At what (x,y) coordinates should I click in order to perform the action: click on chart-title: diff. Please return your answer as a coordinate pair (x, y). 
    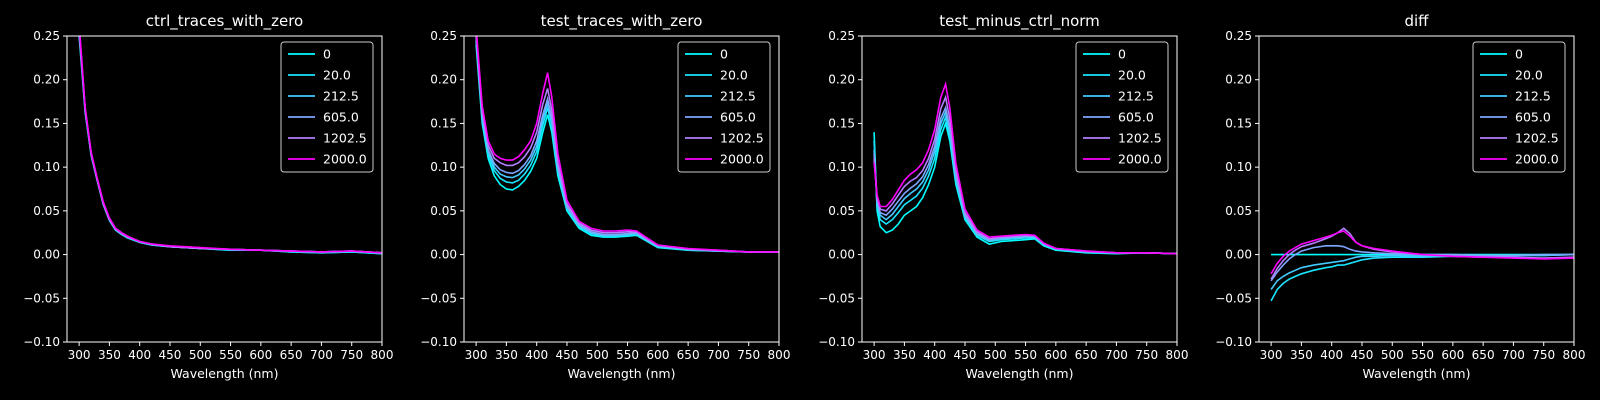
    Looking at the image, I should click on (1416, 21).